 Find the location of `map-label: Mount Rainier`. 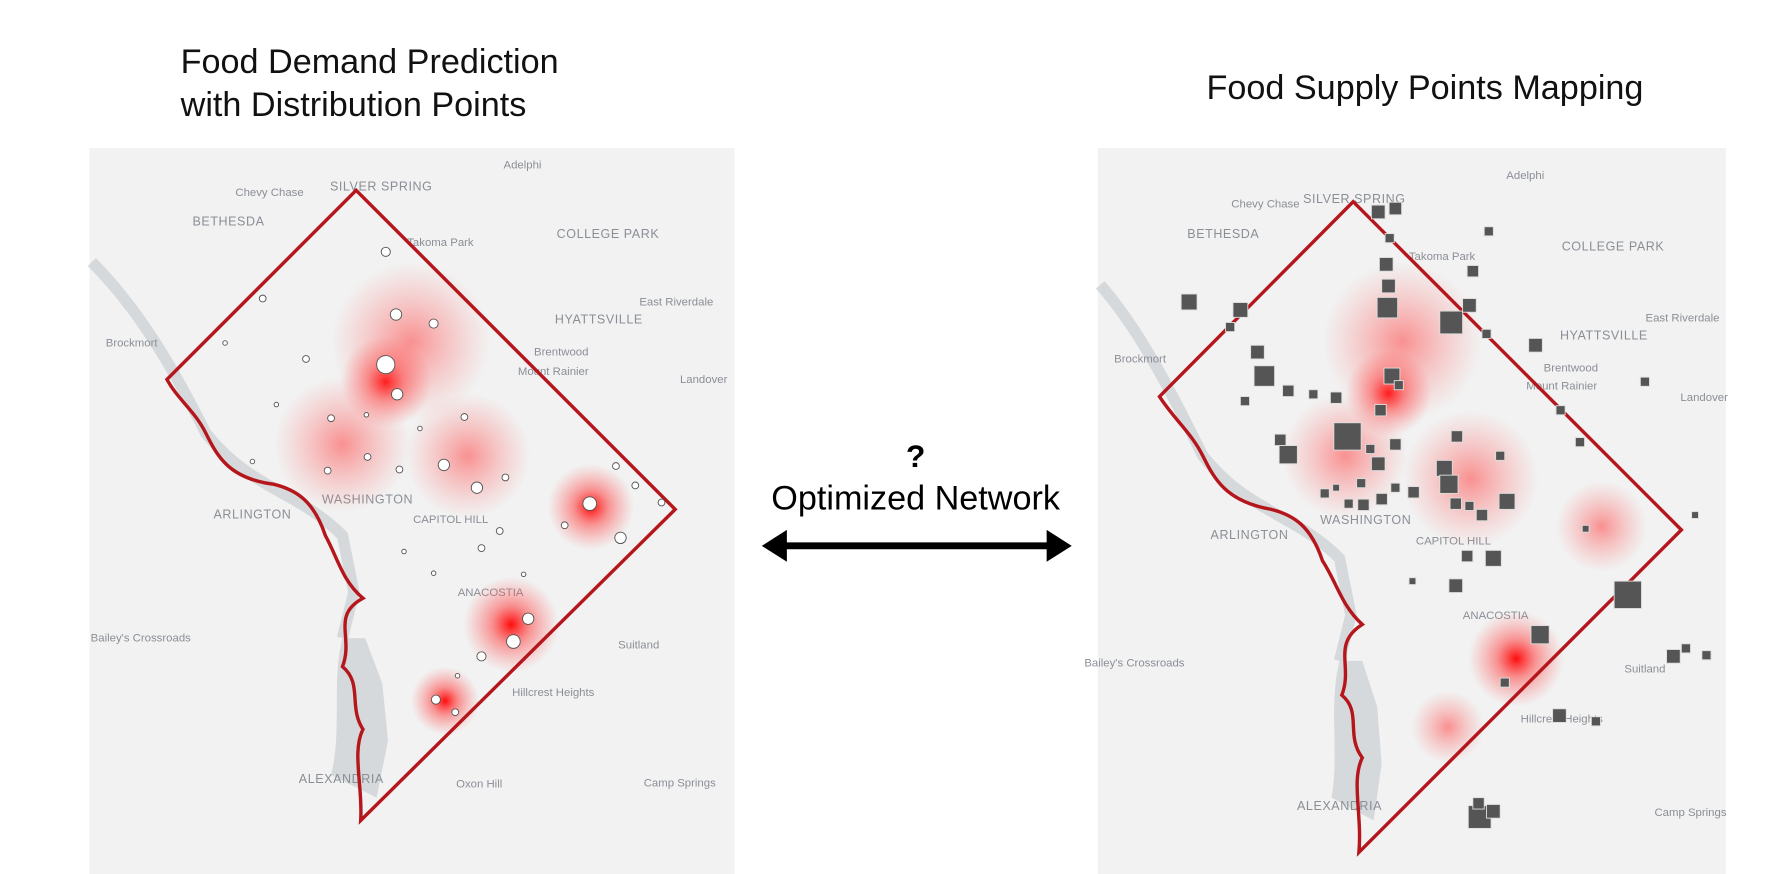

map-label: Mount Rainier is located at coordinates (1561, 387).